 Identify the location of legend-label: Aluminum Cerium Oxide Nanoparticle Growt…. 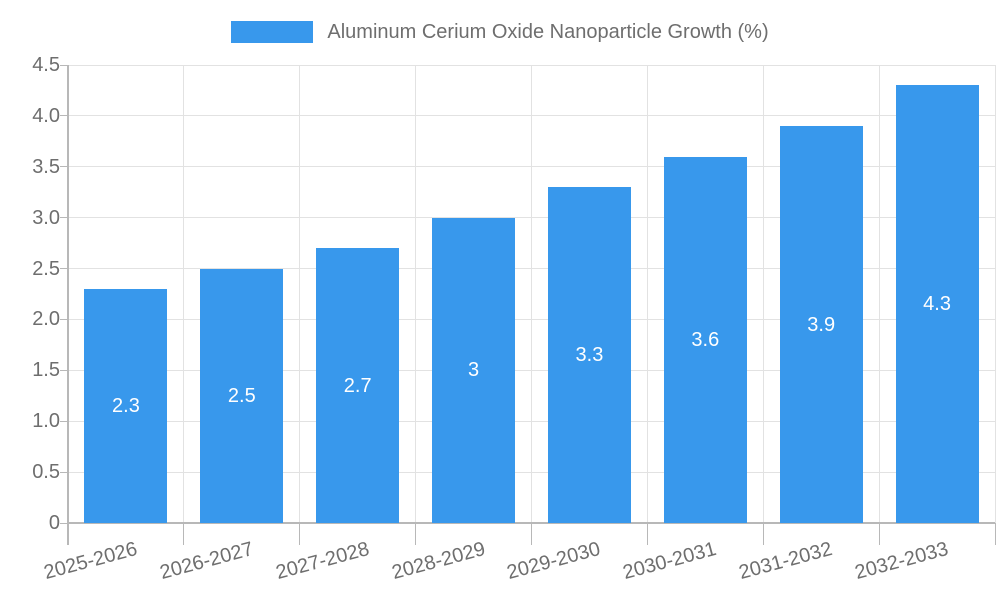
(548, 31).